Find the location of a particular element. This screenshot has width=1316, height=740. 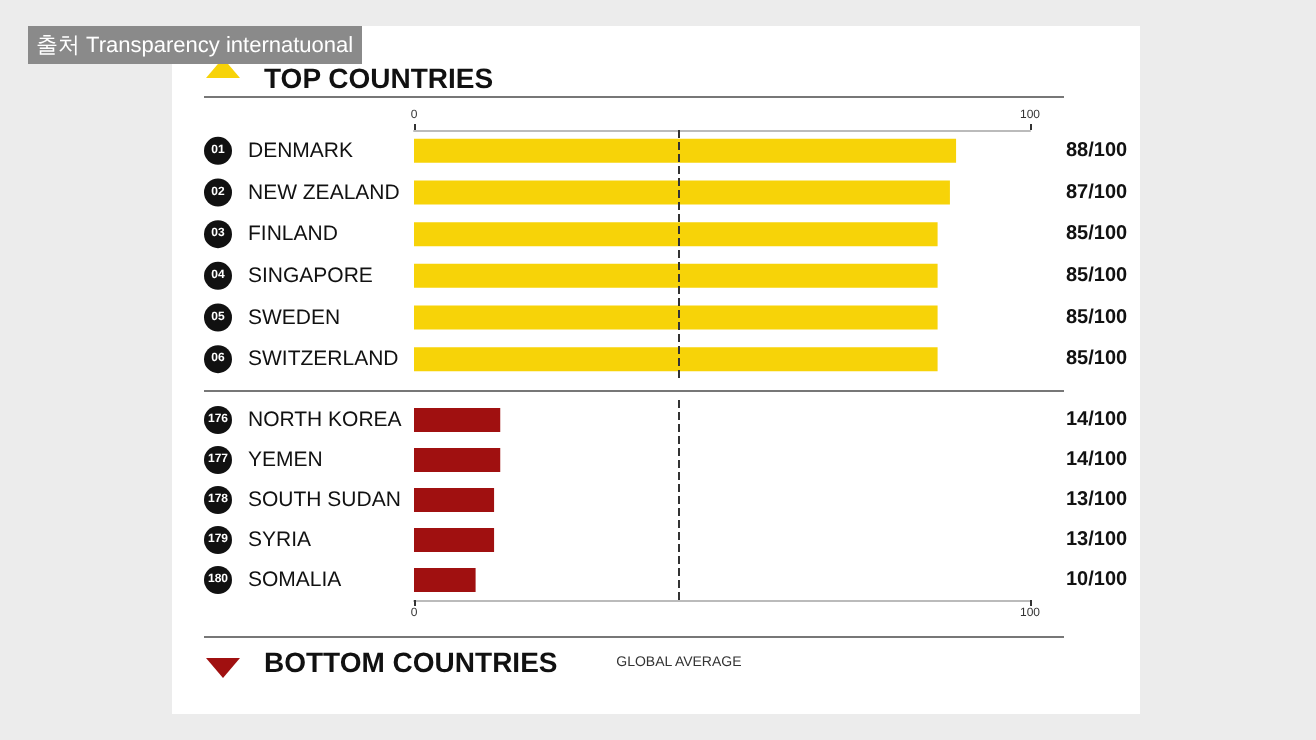

source-note: 출처 Transparency internatuonal is located at coordinates (195, 45).